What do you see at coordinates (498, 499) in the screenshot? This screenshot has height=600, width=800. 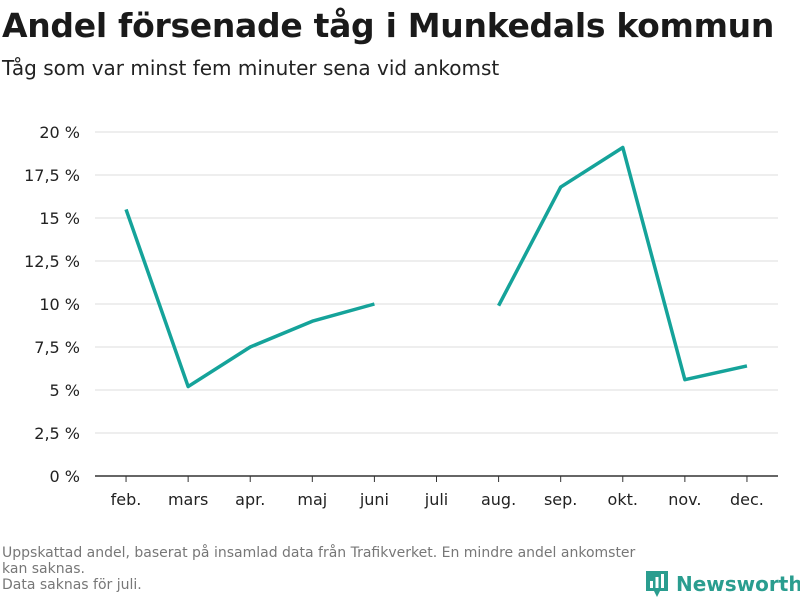 I see `x-tick-label: aug.` at bounding box center [498, 499].